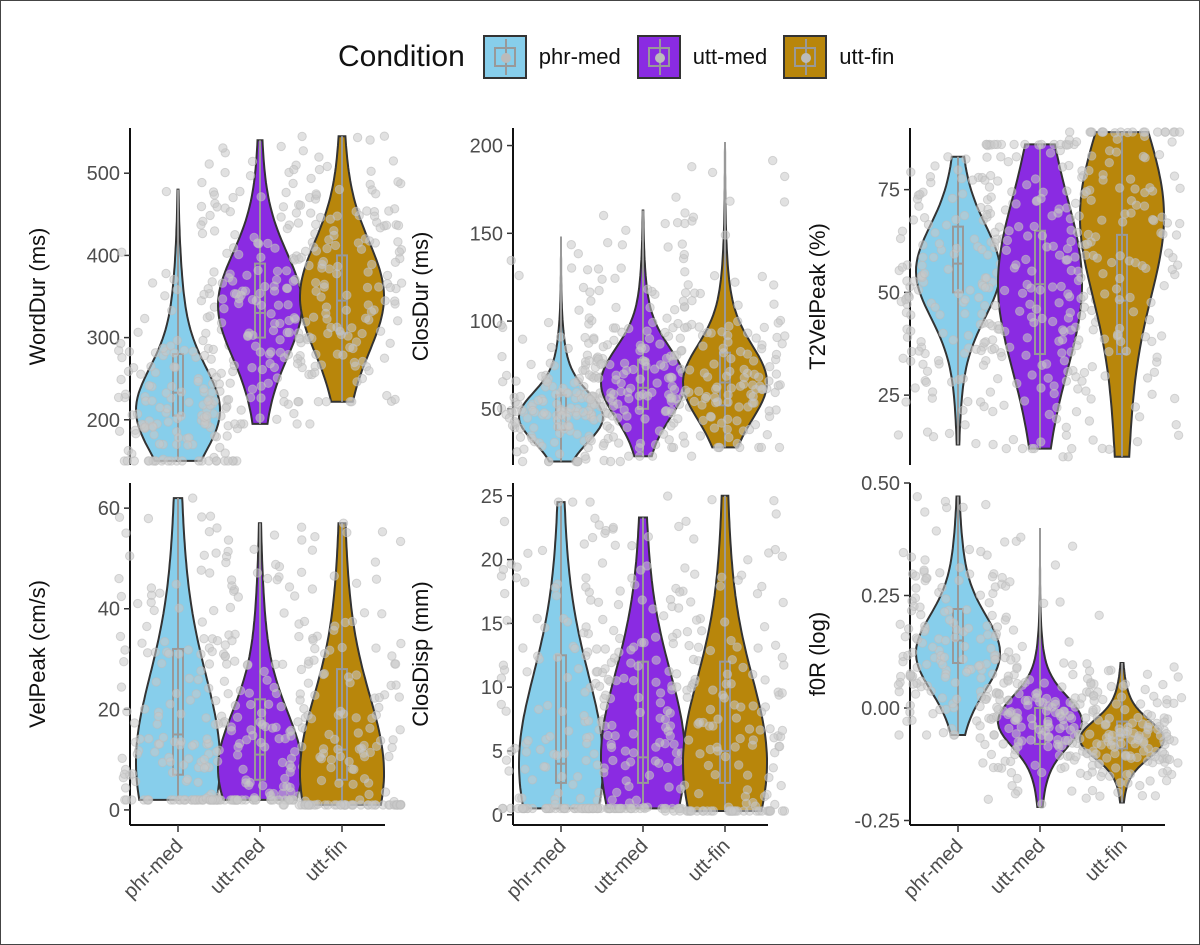  Describe the element at coordinates (420, 653) in the screenshot. I see `y-axis-title: ClosDisp (mm)` at that location.